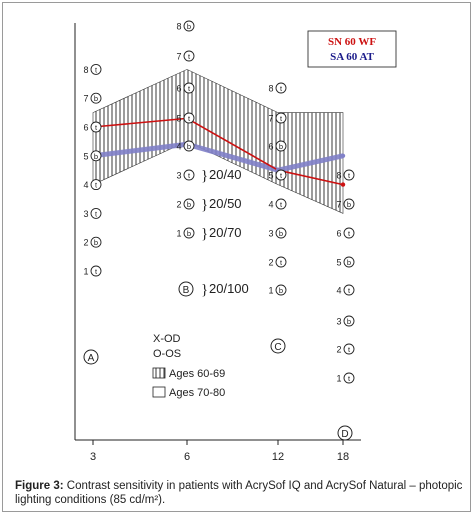 This screenshot has width=475, height=516. Describe the element at coordinates (343, 457) in the screenshot. I see `x-tick-label: 18` at that location.